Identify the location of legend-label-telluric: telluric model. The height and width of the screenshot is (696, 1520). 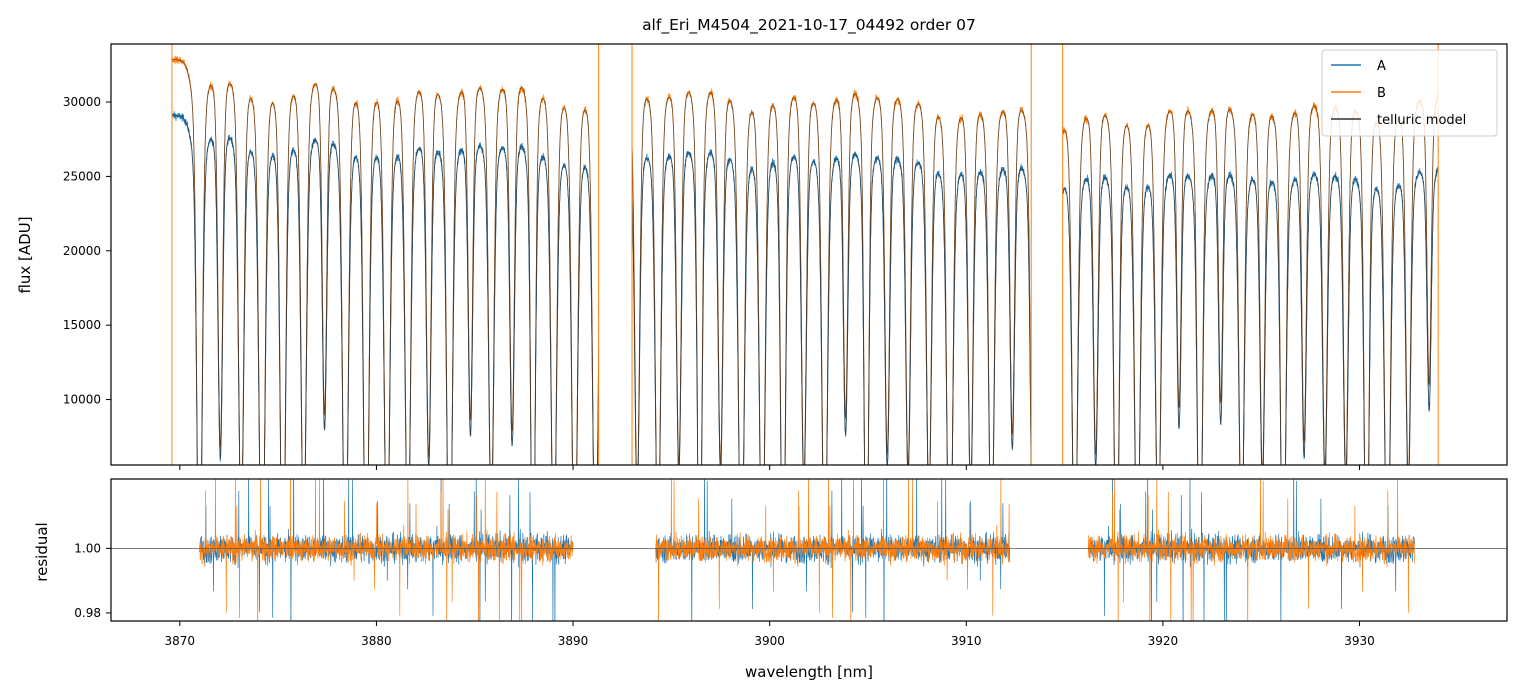
(1421, 120).